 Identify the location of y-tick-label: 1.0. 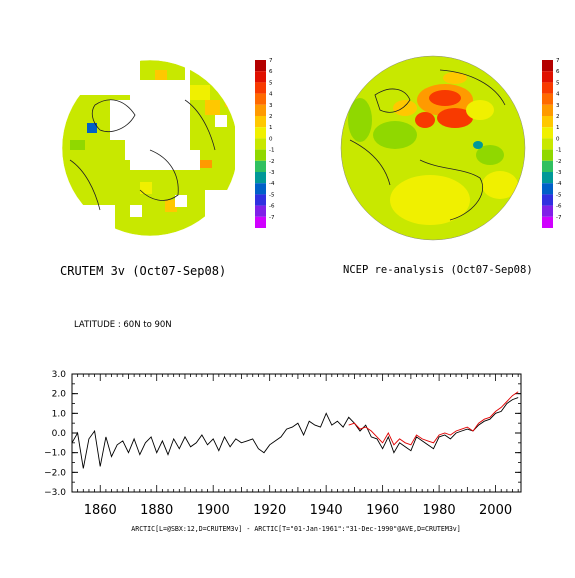
(59, 414).